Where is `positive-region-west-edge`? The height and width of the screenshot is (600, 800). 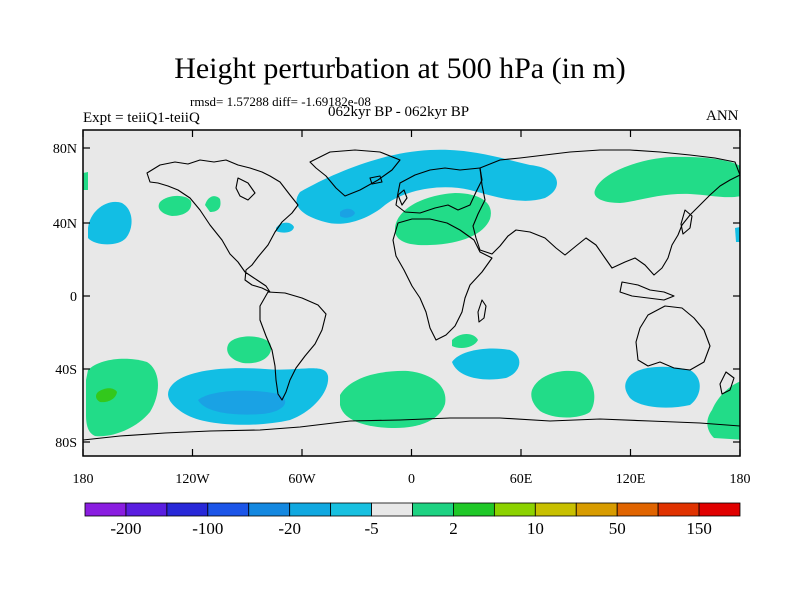 positive-region-west-edge is located at coordinates (85, 181).